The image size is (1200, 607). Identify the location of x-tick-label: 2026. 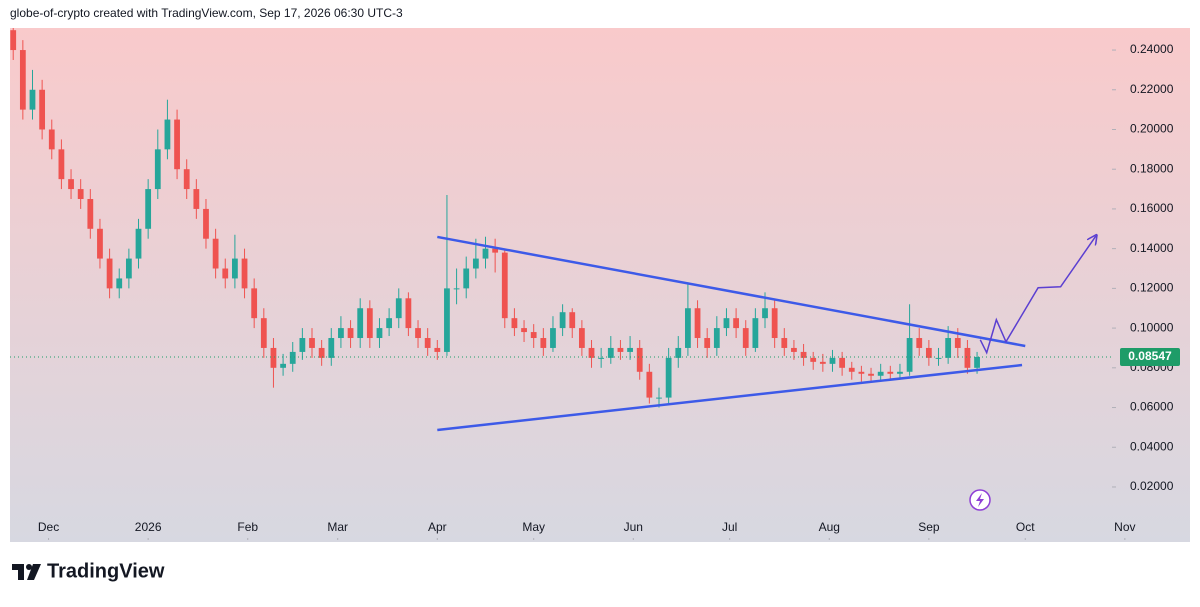
(148, 527).